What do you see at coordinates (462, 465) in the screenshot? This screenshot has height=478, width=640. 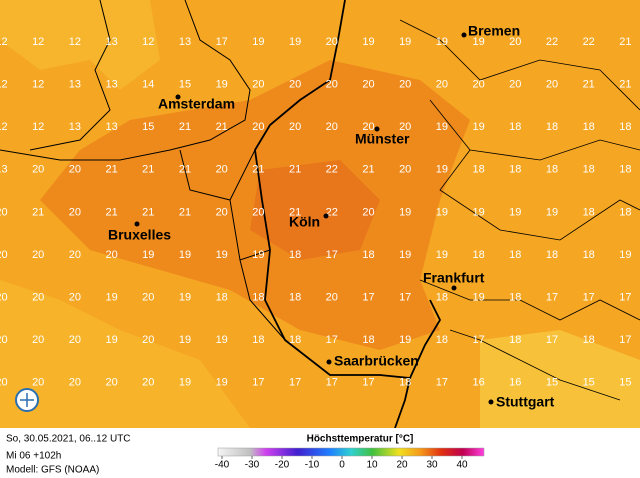 I see `legend-tick-label: 40` at bounding box center [462, 465].